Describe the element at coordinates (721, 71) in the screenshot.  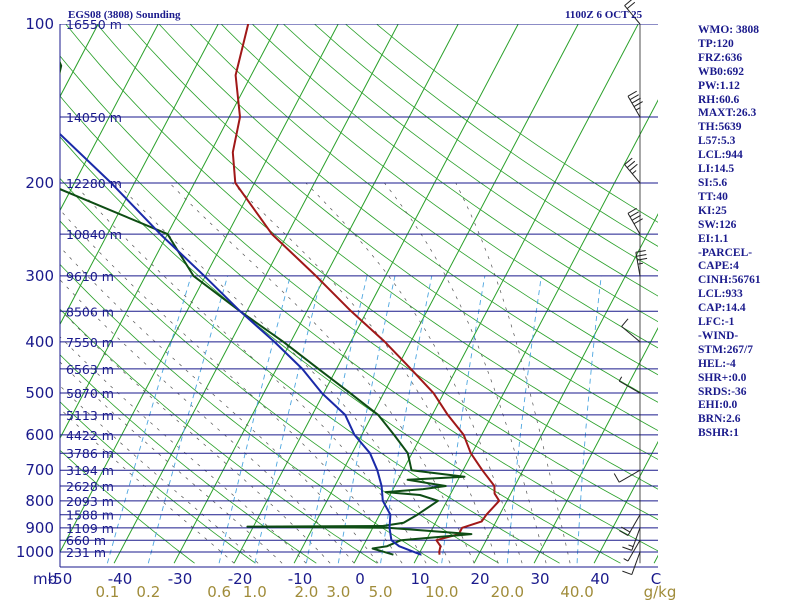
I see `sounding-index: WB0:692` at that location.